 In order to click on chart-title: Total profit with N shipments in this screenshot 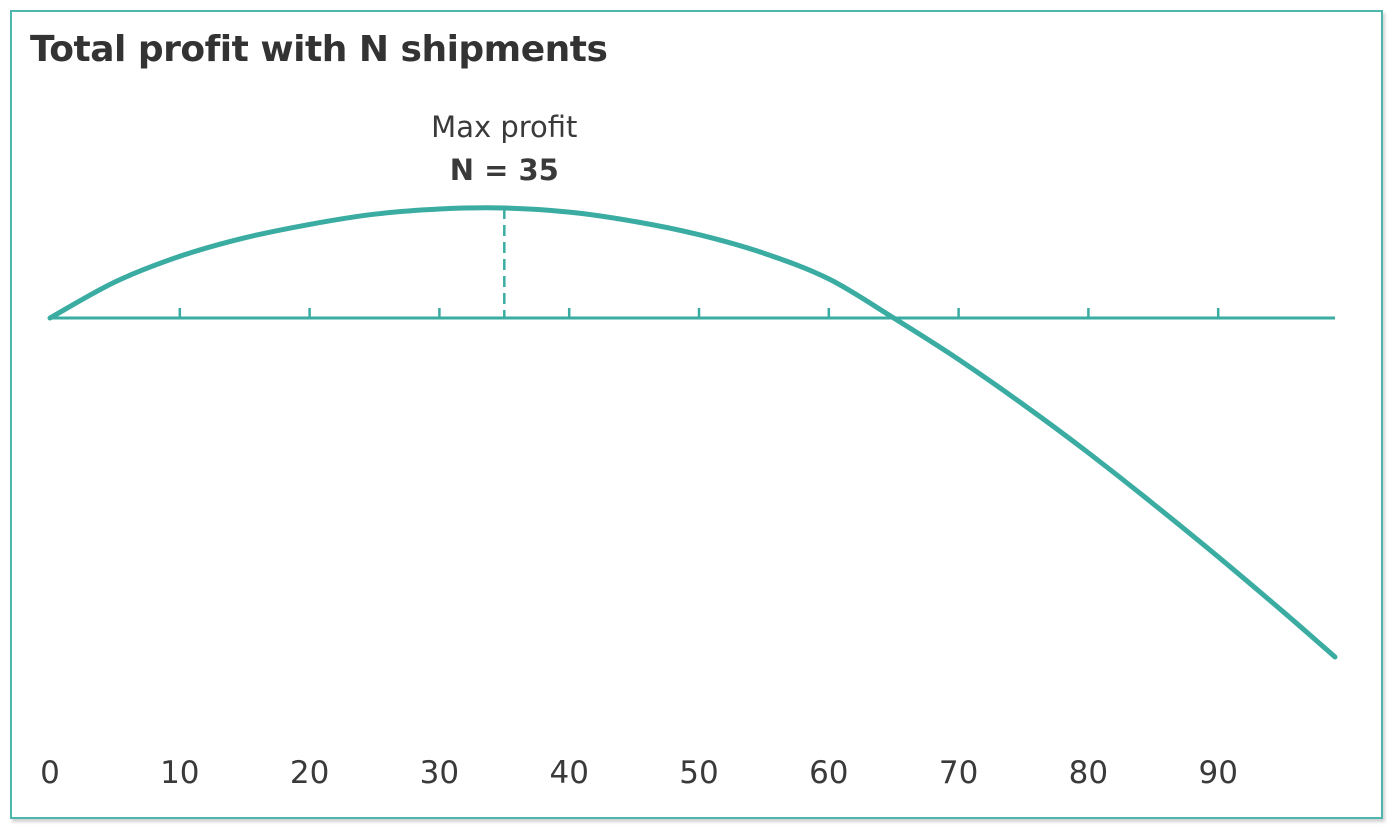, I will do `click(319, 49)`.